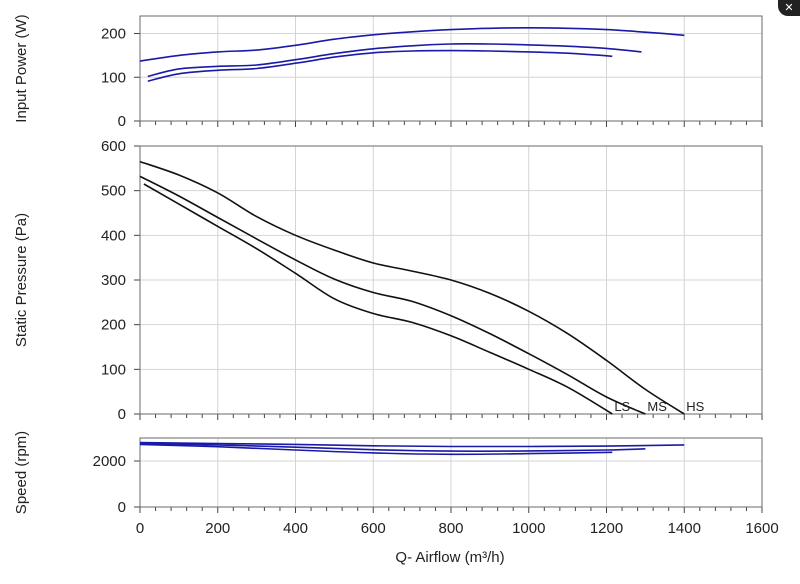 This screenshot has width=800, height=584. What do you see at coordinates (295, 528) in the screenshot?
I see `x-tick-label: 400` at bounding box center [295, 528].